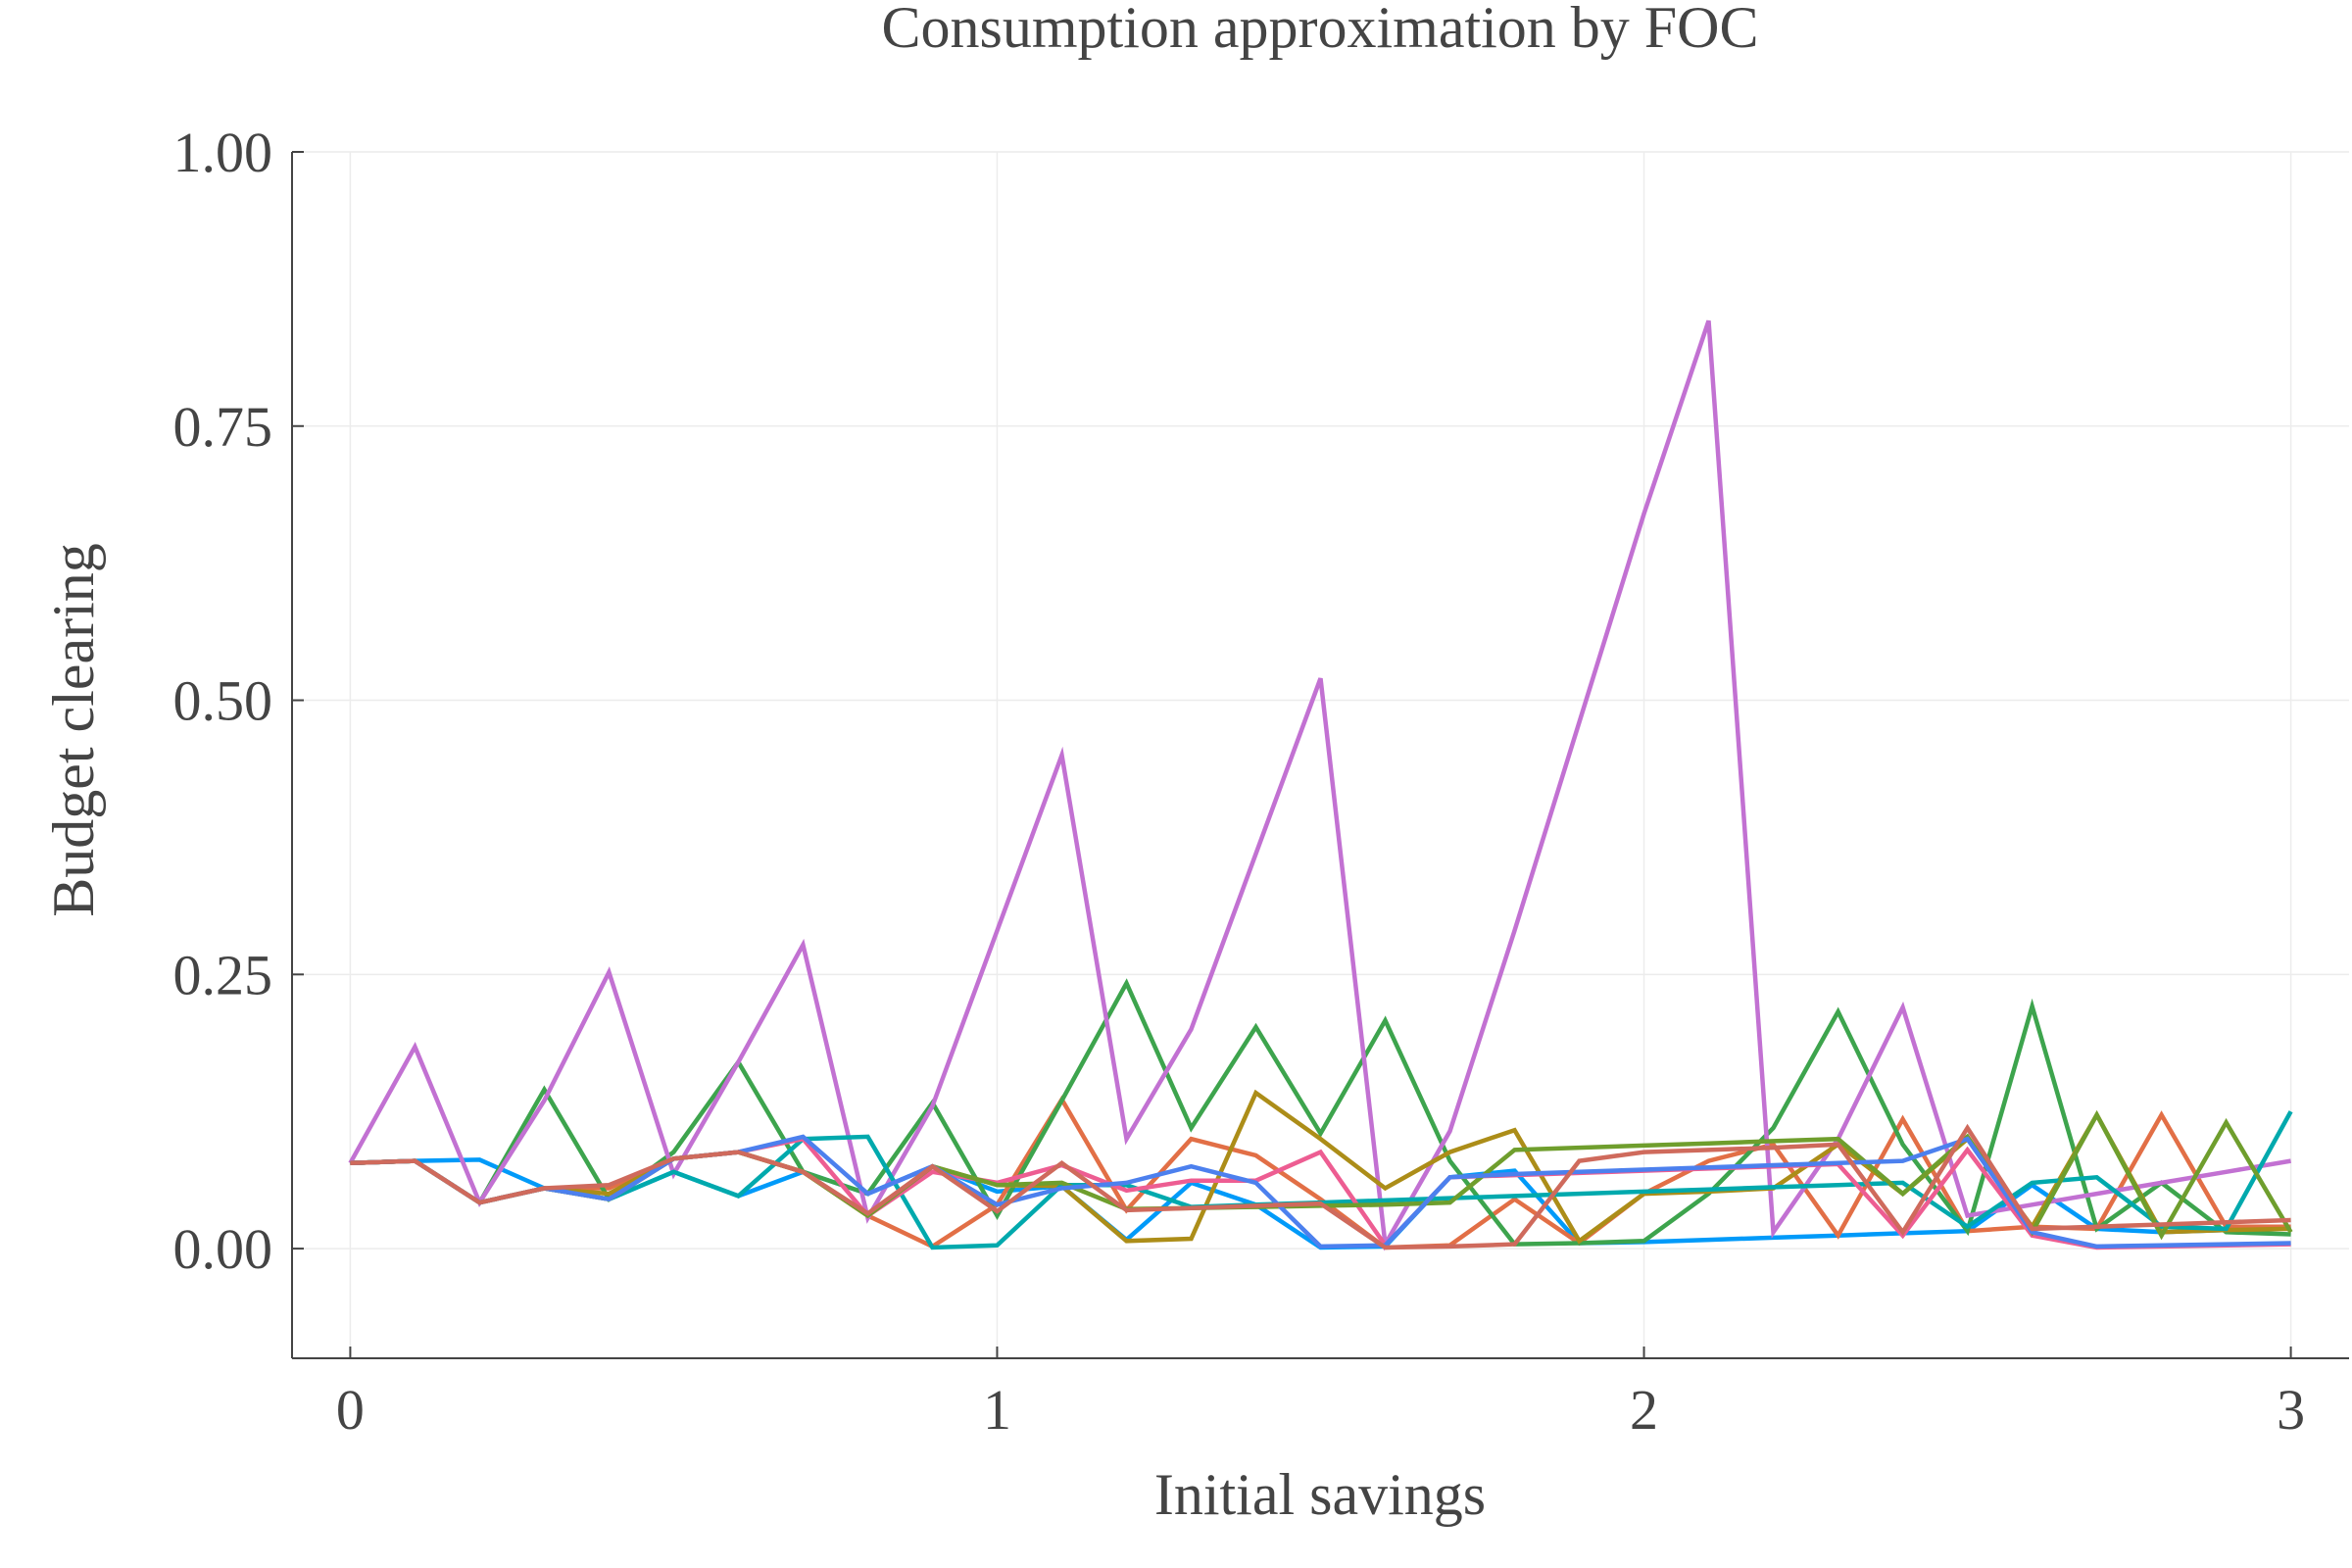 This screenshot has height=1568, width=2352. What do you see at coordinates (223, 1249) in the screenshot?
I see `y-tick-label-0: 0.00` at bounding box center [223, 1249].